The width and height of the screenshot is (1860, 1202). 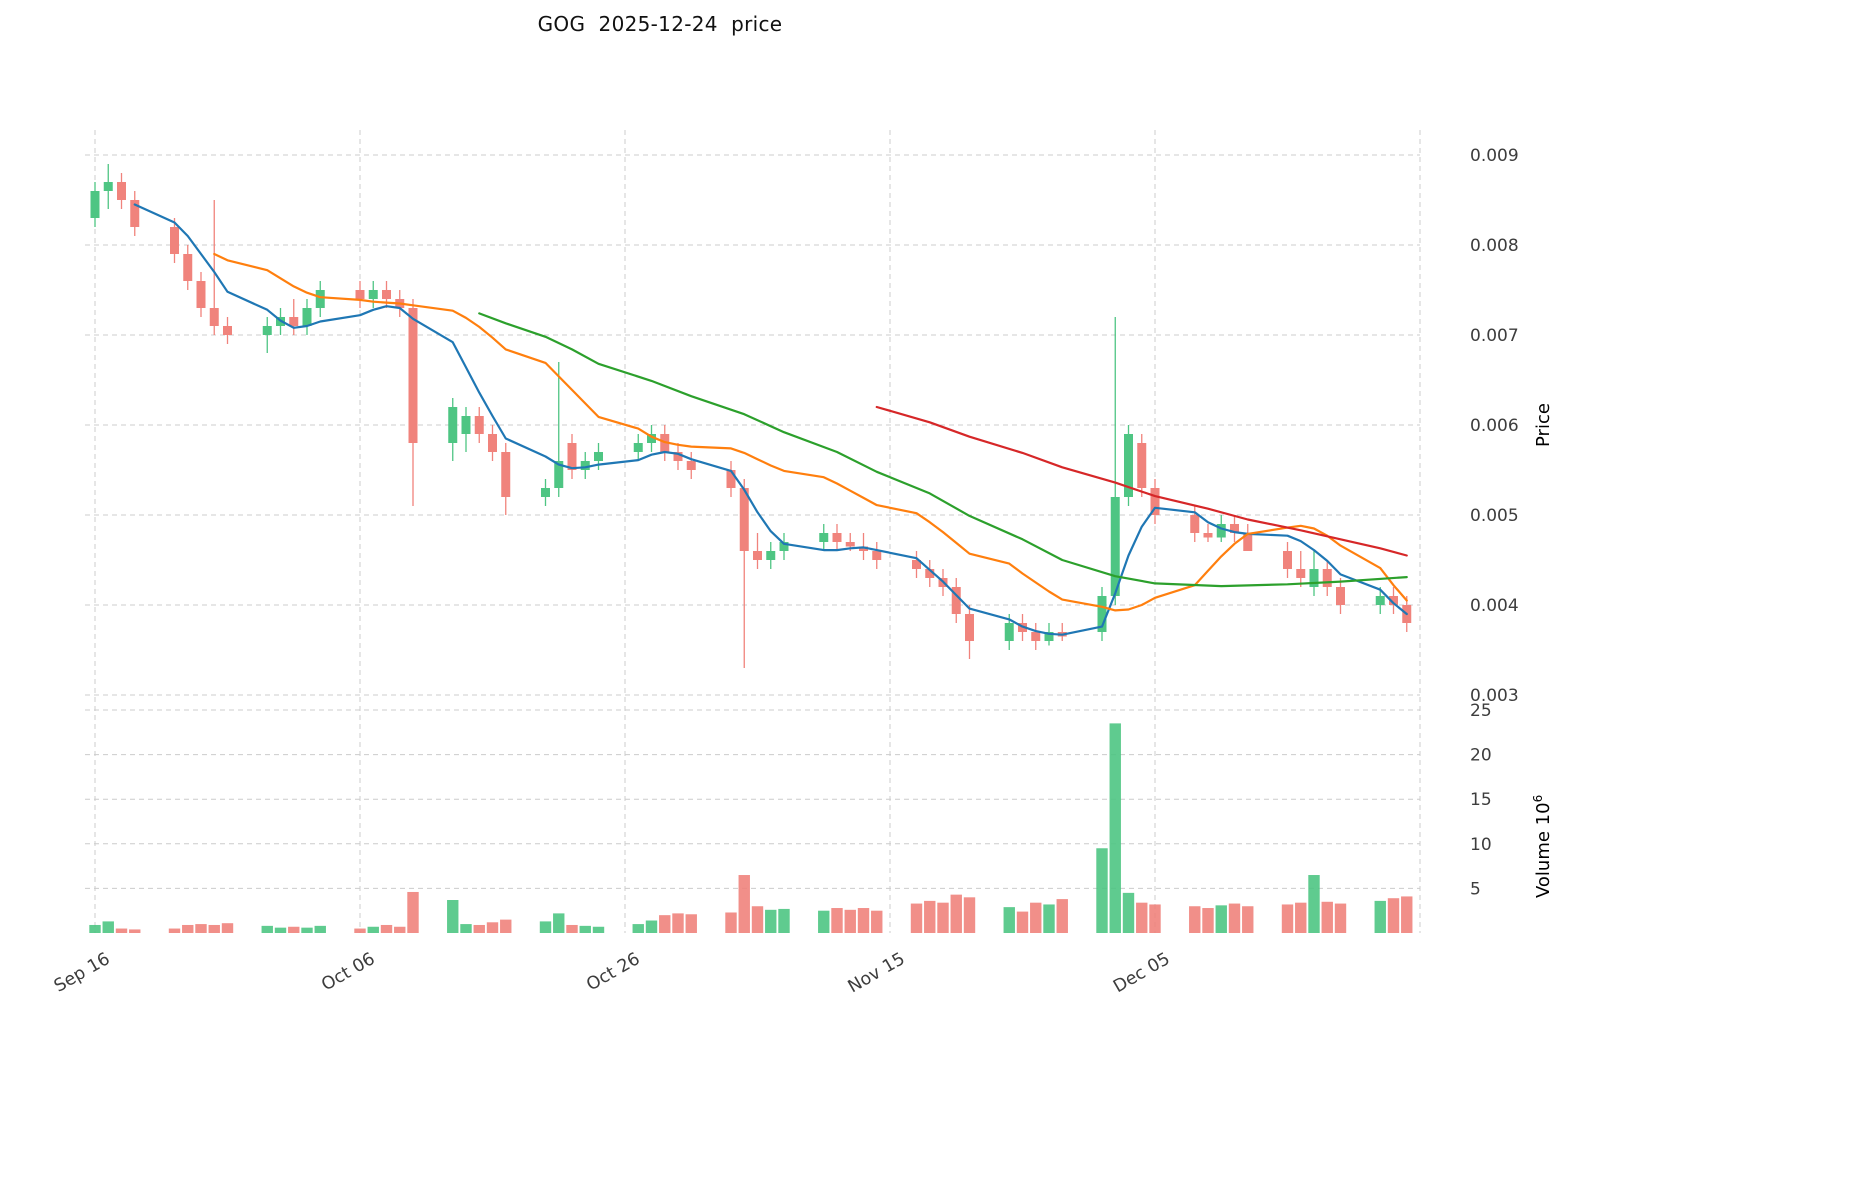 I want to click on date-tick-label: Sep 16, so click(x=82, y=973).